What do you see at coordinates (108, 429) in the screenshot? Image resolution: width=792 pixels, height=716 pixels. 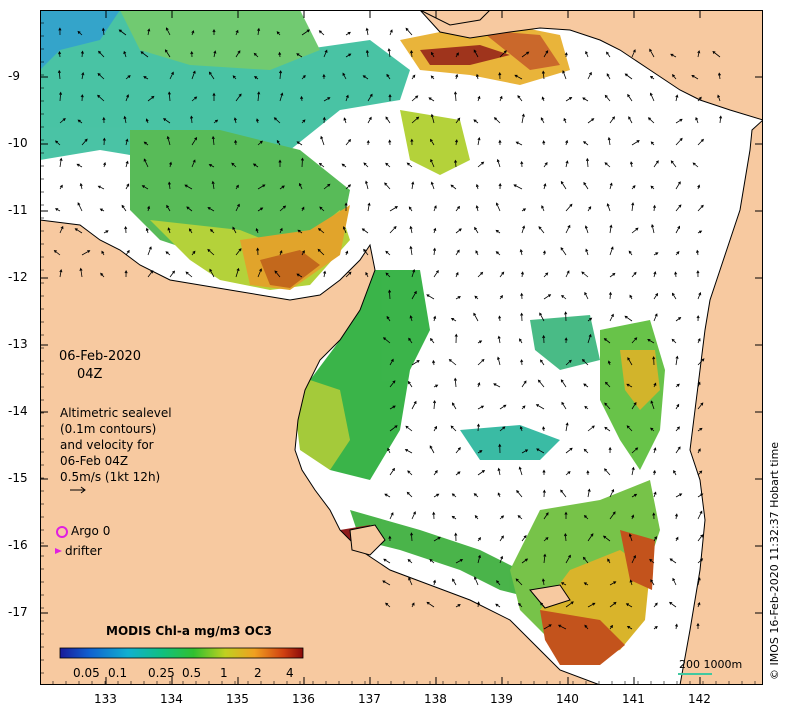 I see `legend-line: (0.1m contours)` at bounding box center [108, 429].